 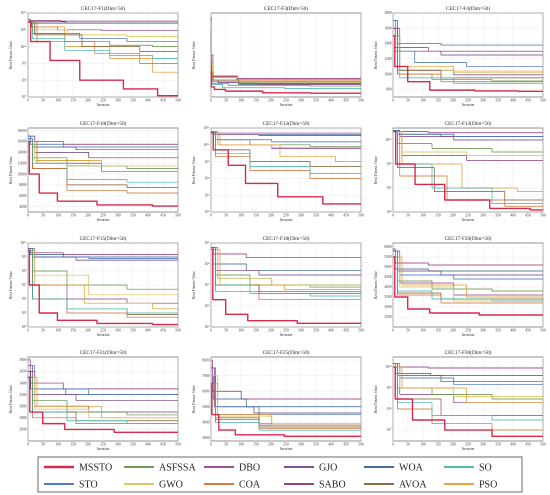 I want to click on chart-title: CEC17-F15(Dim=50), so click(x=103, y=238).